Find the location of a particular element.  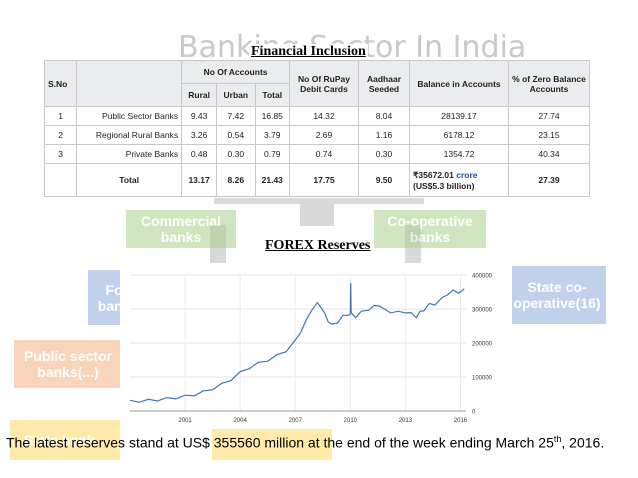

header-balance: Balance in Accounts is located at coordinates (459, 83).